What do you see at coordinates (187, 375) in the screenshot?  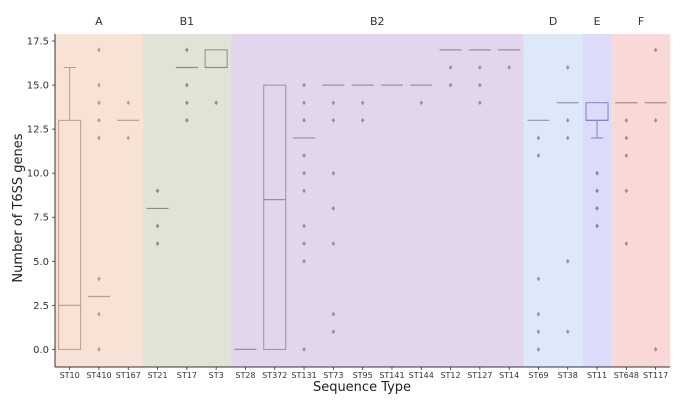 I see `x-tick-label-st17: ST17` at bounding box center [187, 375].